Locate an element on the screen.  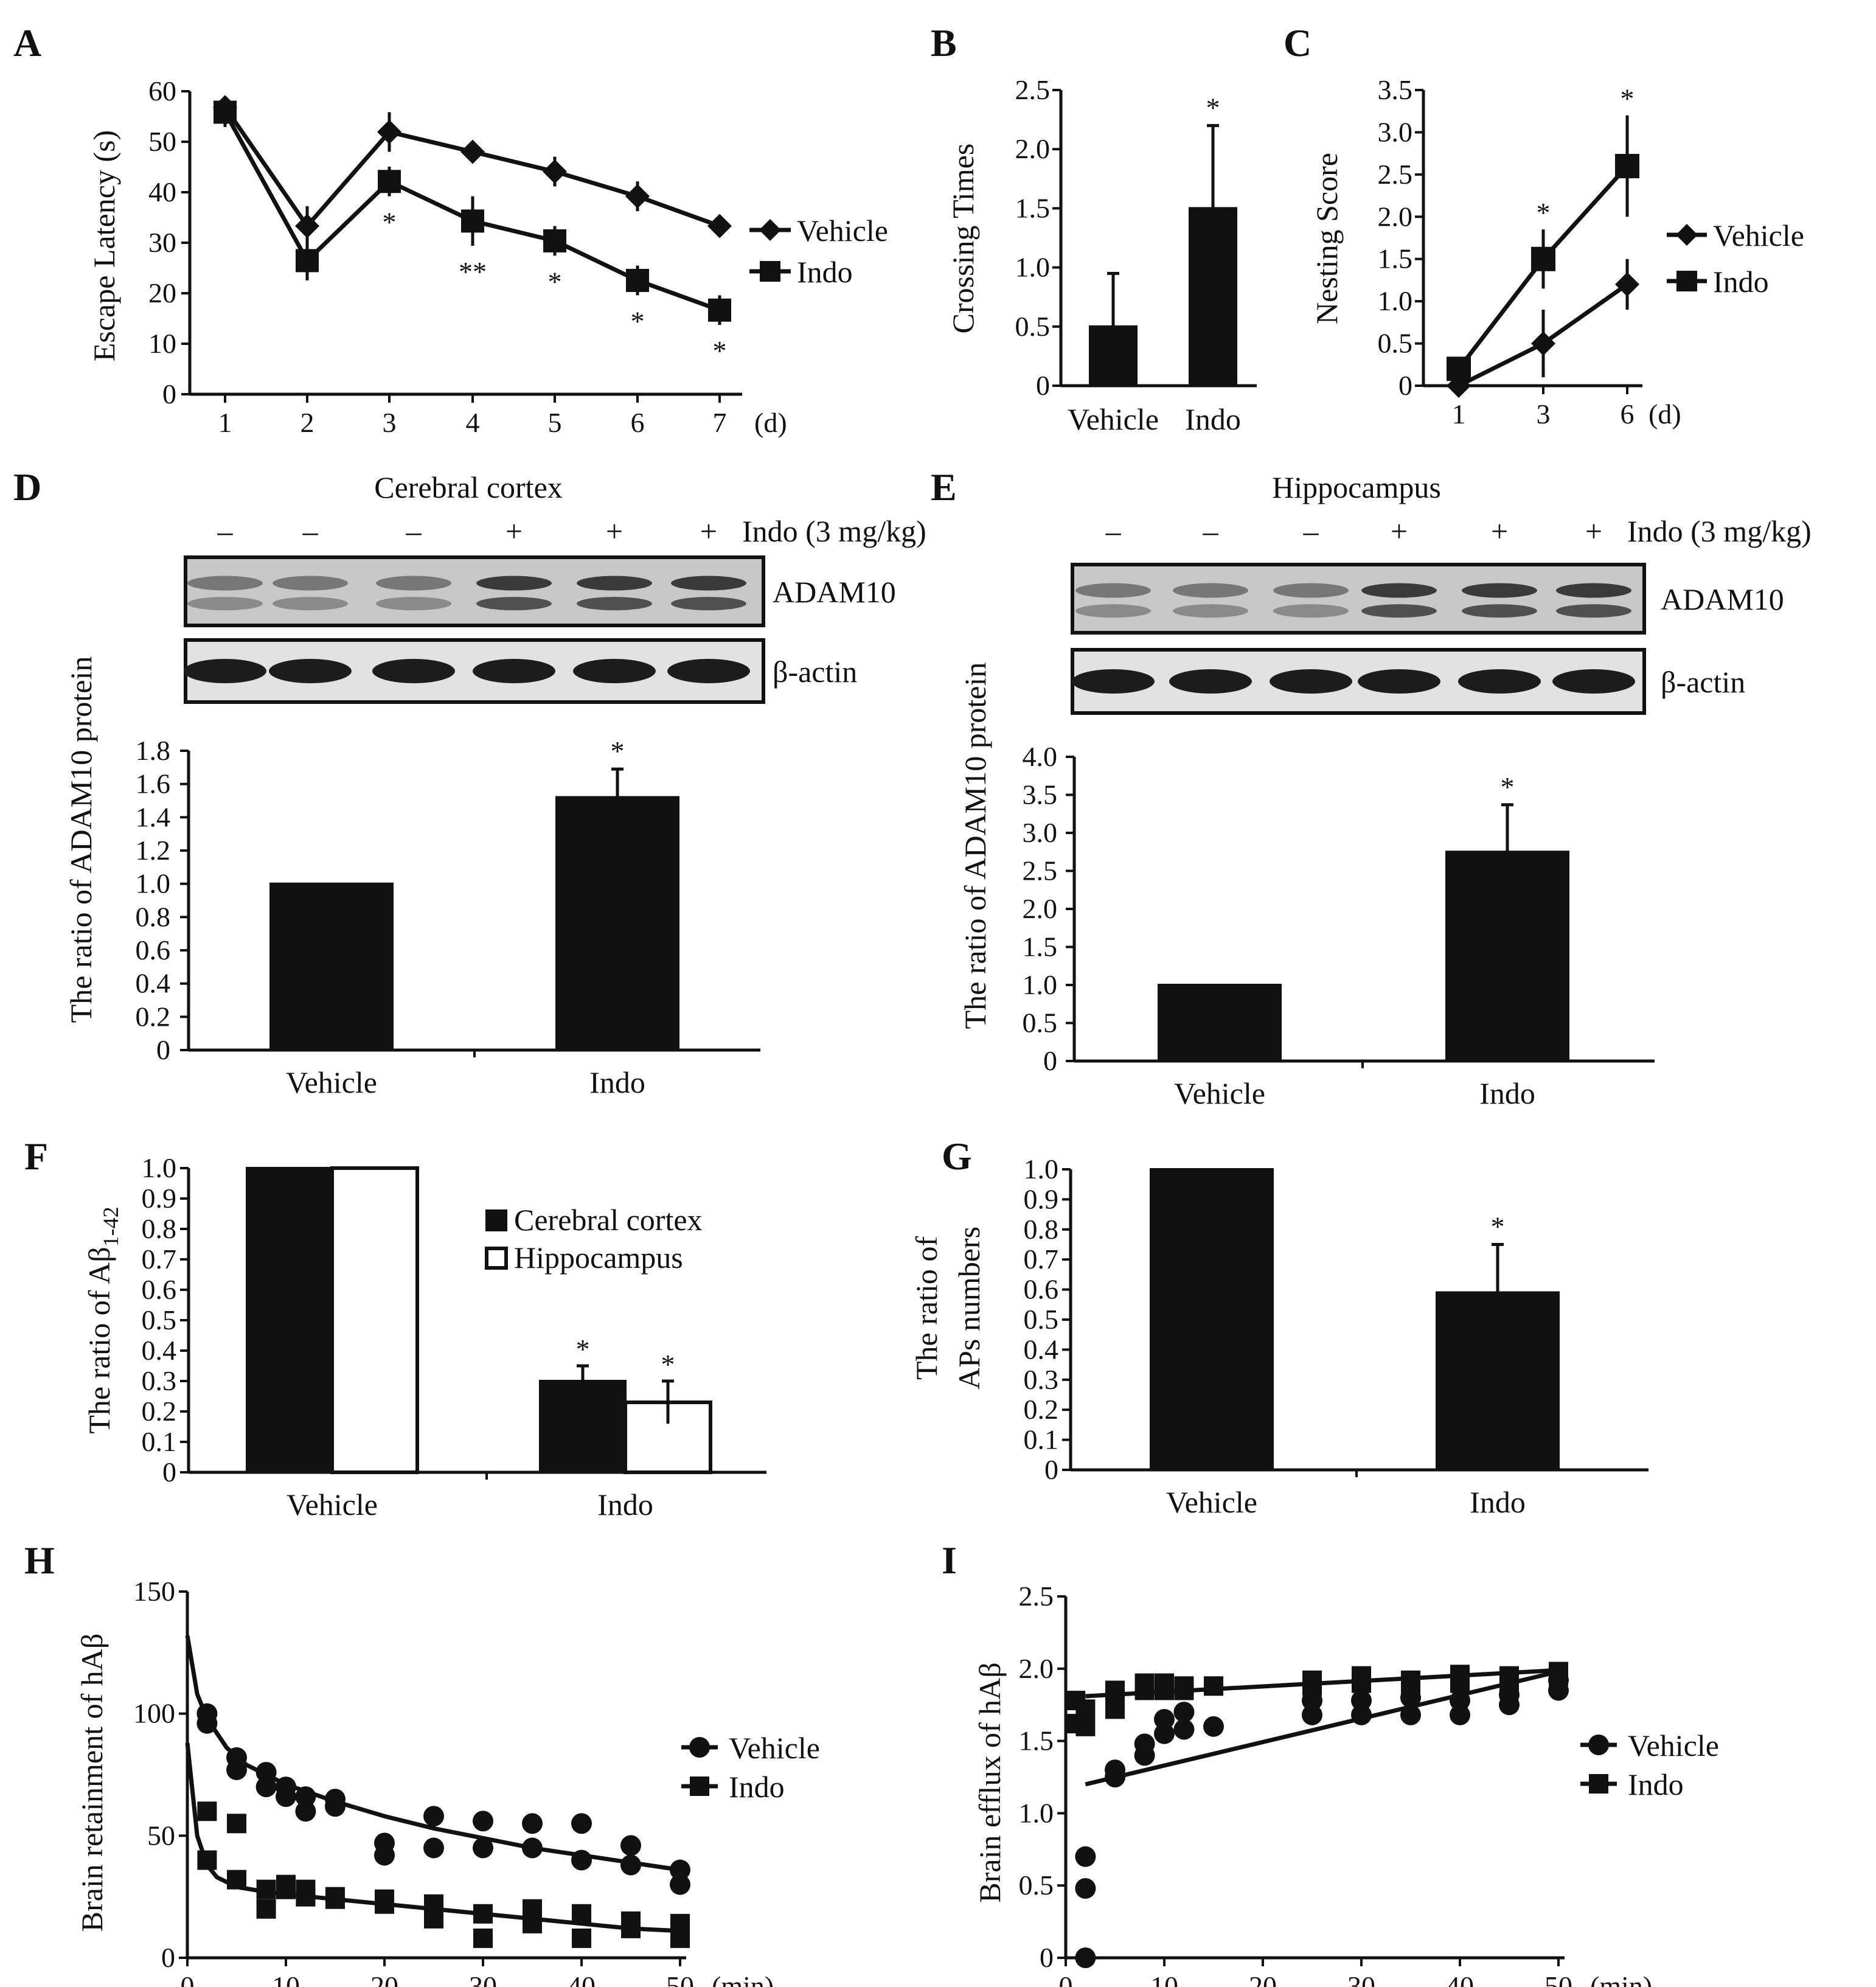
panel-h-ytick-label: 100 is located at coordinates (154, 1713).